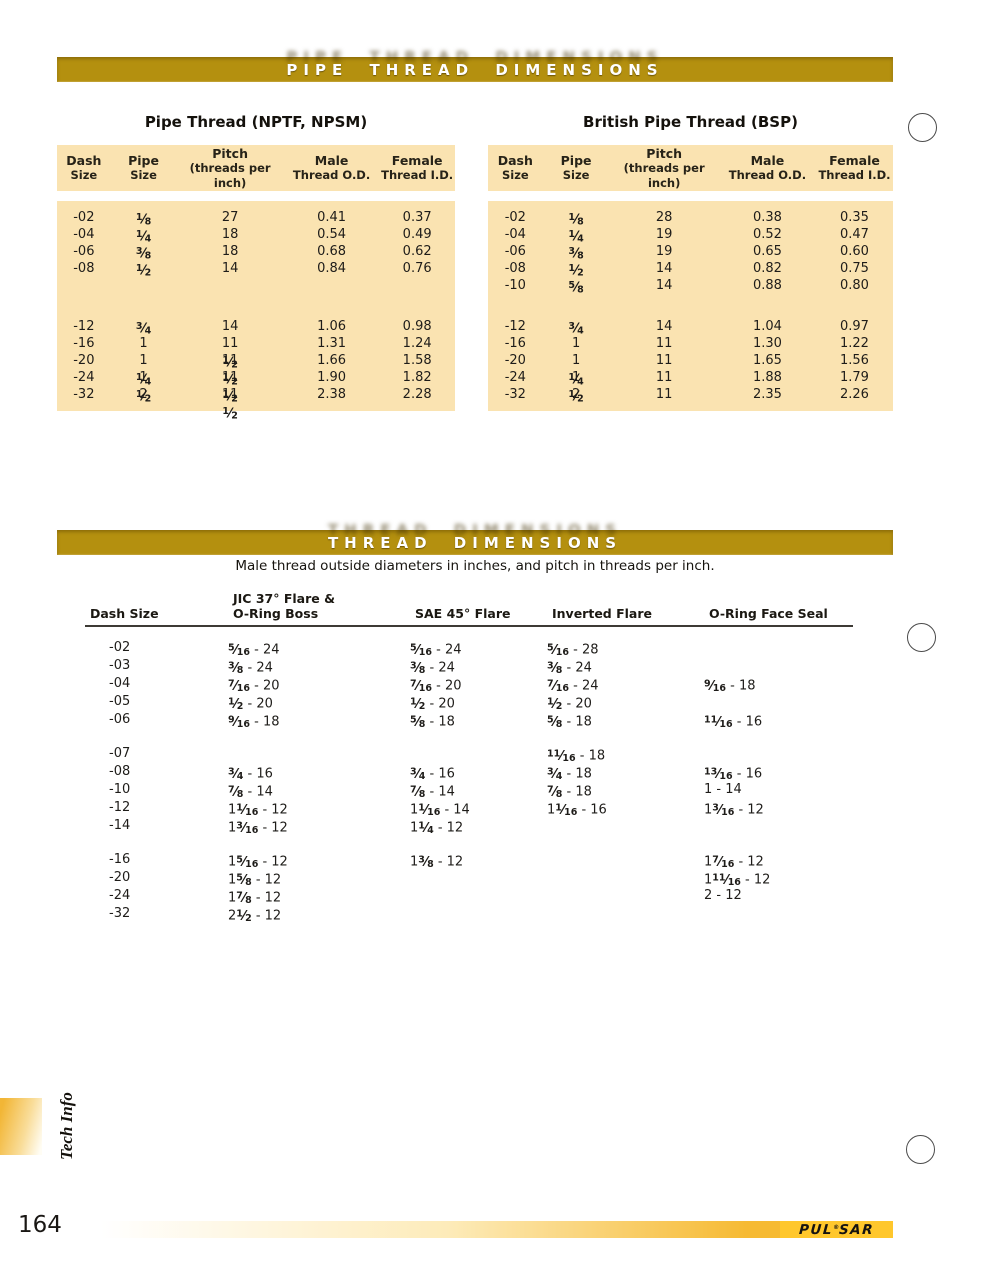 This screenshot has height=1280, width=989. I want to click on cell: 7⁄8 - 14, so click(432, 792).